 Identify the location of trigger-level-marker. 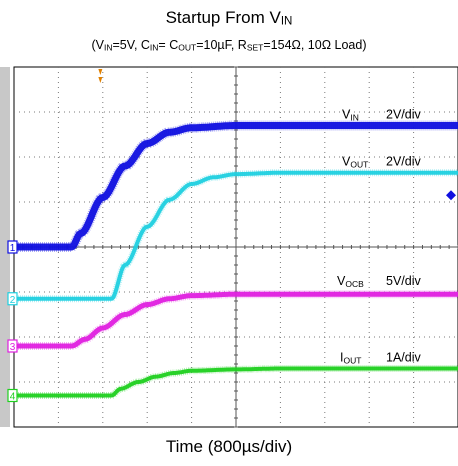
(451, 195).